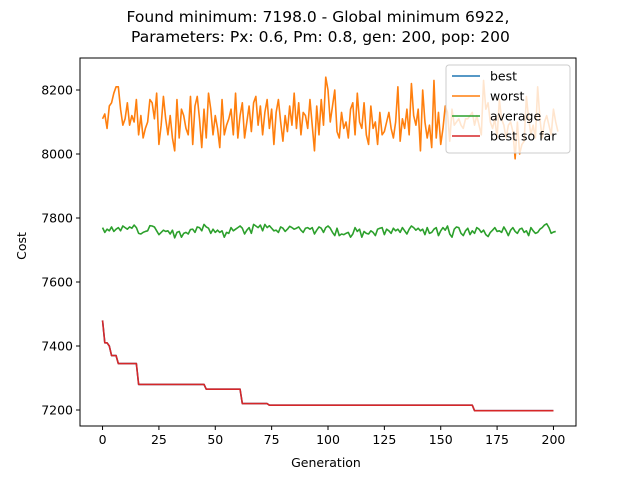  Describe the element at coordinates (328, 230) in the screenshot. I see `series-line-average` at that location.